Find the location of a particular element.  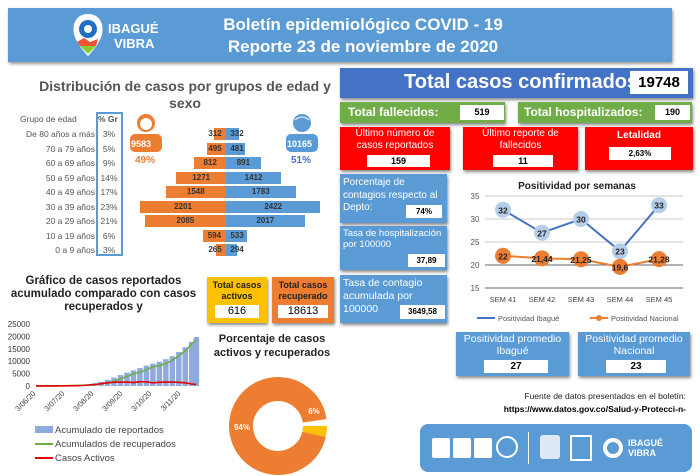

positivity-chart-title: Positividad por semanas is located at coordinates (577, 186).